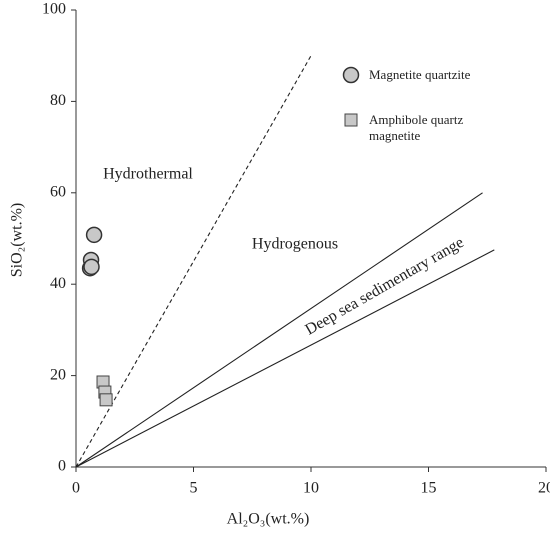 Image resolution: width=550 pixels, height=535 pixels. I want to click on annotation: Hydrothermal, so click(148, 174).